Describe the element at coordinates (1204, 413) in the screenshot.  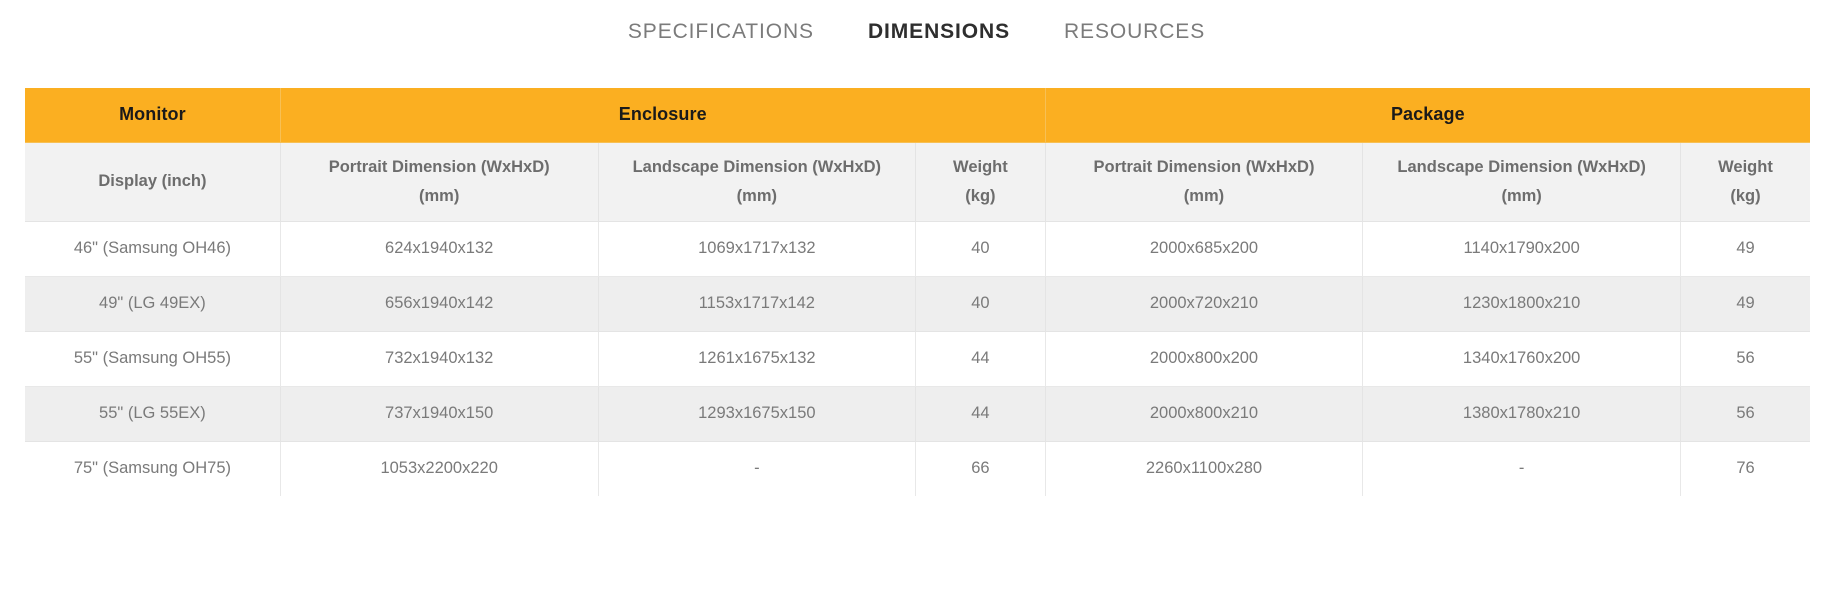
I see `cell-package-portrait: 2000x800x210` at that location.